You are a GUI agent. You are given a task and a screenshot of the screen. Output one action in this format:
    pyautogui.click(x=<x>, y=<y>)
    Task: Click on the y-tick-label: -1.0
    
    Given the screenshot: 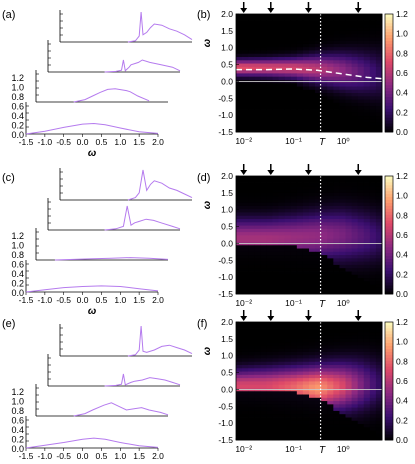 What is the action you would take?
    pyautogui.click(x=225, y=423)
    